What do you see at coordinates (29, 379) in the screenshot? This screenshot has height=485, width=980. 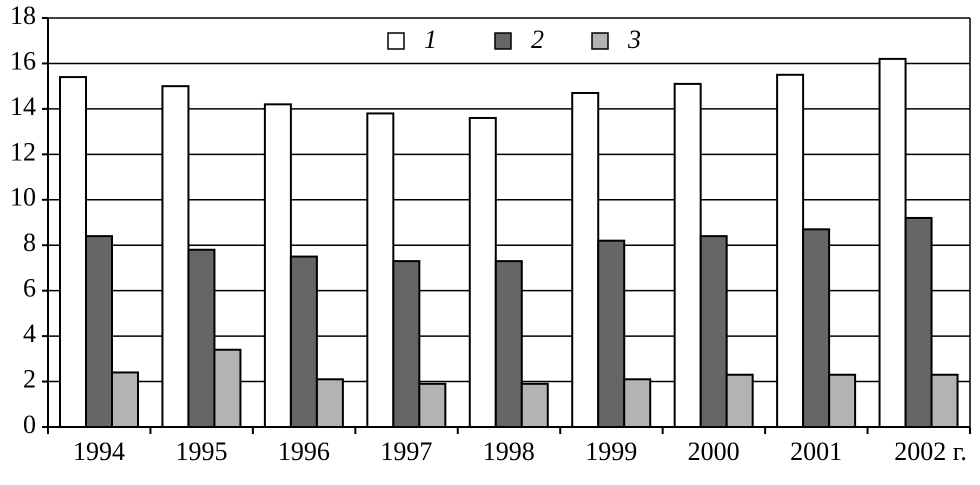 I see `y-tick-label: 2` at bounding box center [29, 379].